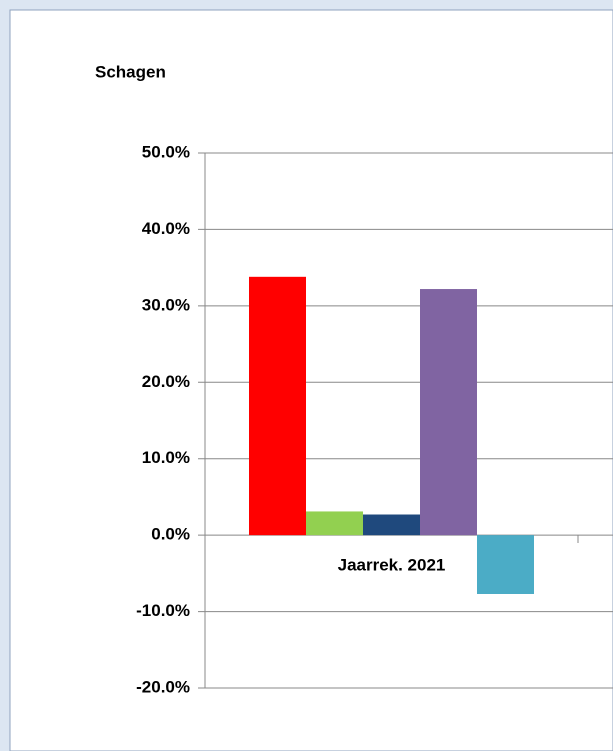 The height and width of the screenshot is (751, 613). What do you see at coordinates (166, 381) in the screenshot?
I see `y-tick-label: 20.0%` at bounding box center [166, 381].